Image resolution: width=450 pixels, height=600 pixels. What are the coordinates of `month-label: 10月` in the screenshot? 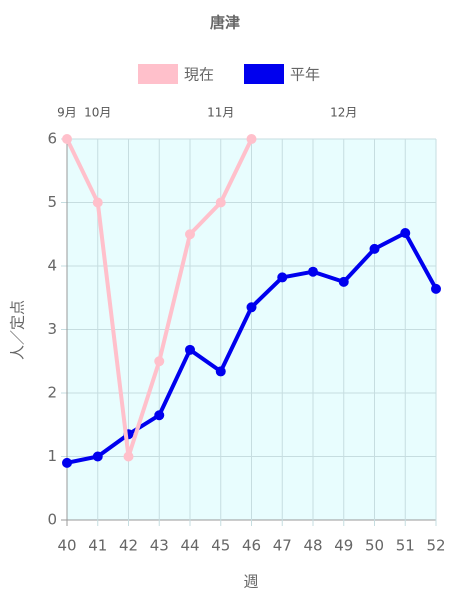 It's located at (97, 113).